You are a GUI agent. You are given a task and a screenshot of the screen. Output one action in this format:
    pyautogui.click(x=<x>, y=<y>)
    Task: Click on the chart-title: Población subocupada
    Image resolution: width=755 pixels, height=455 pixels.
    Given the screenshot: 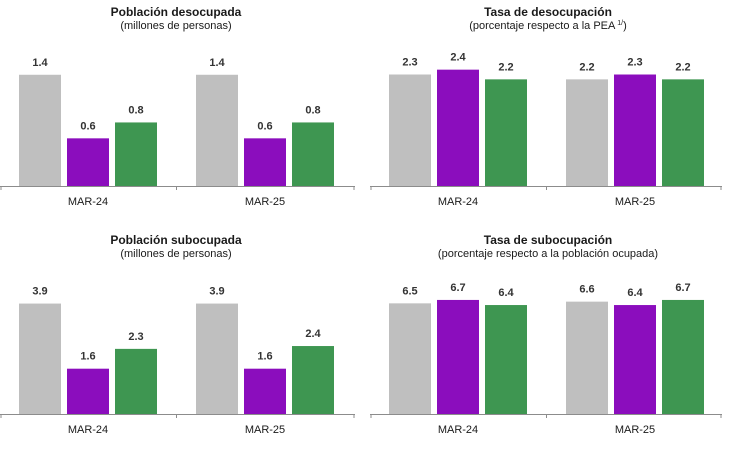 What is the action you would take?
    pyautogui.click(x=176, y=240)
    